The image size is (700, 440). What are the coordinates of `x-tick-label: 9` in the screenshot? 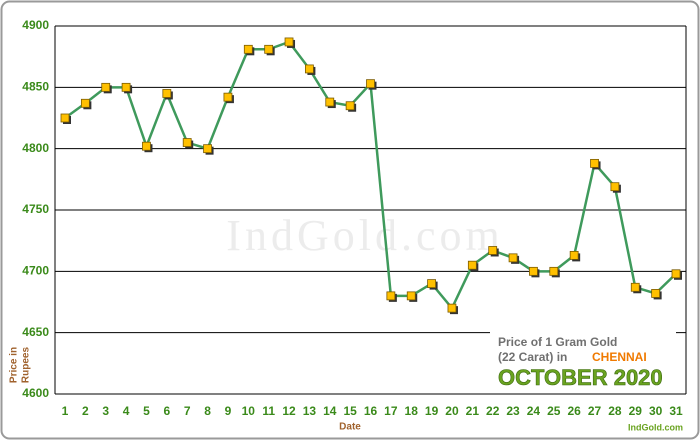 It's located at (228, 411).